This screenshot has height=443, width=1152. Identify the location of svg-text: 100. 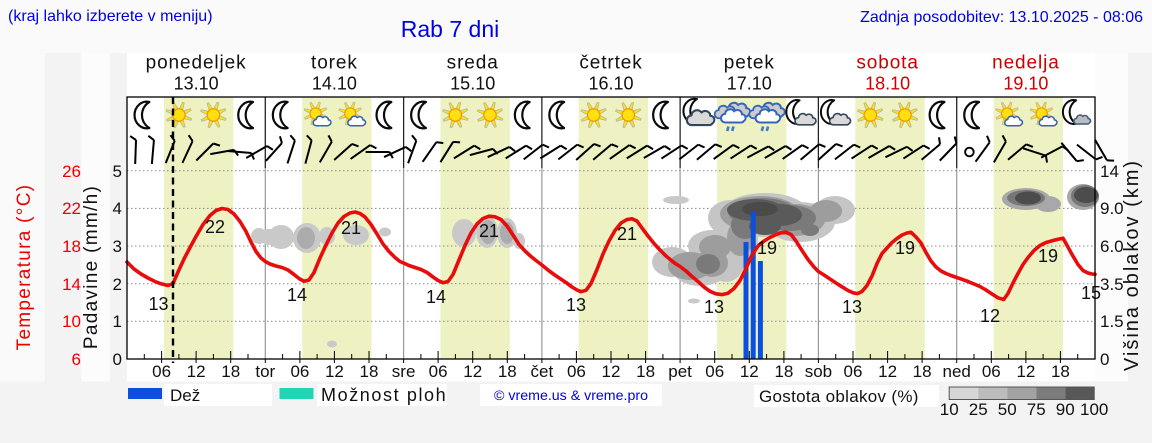
(1094, 409).